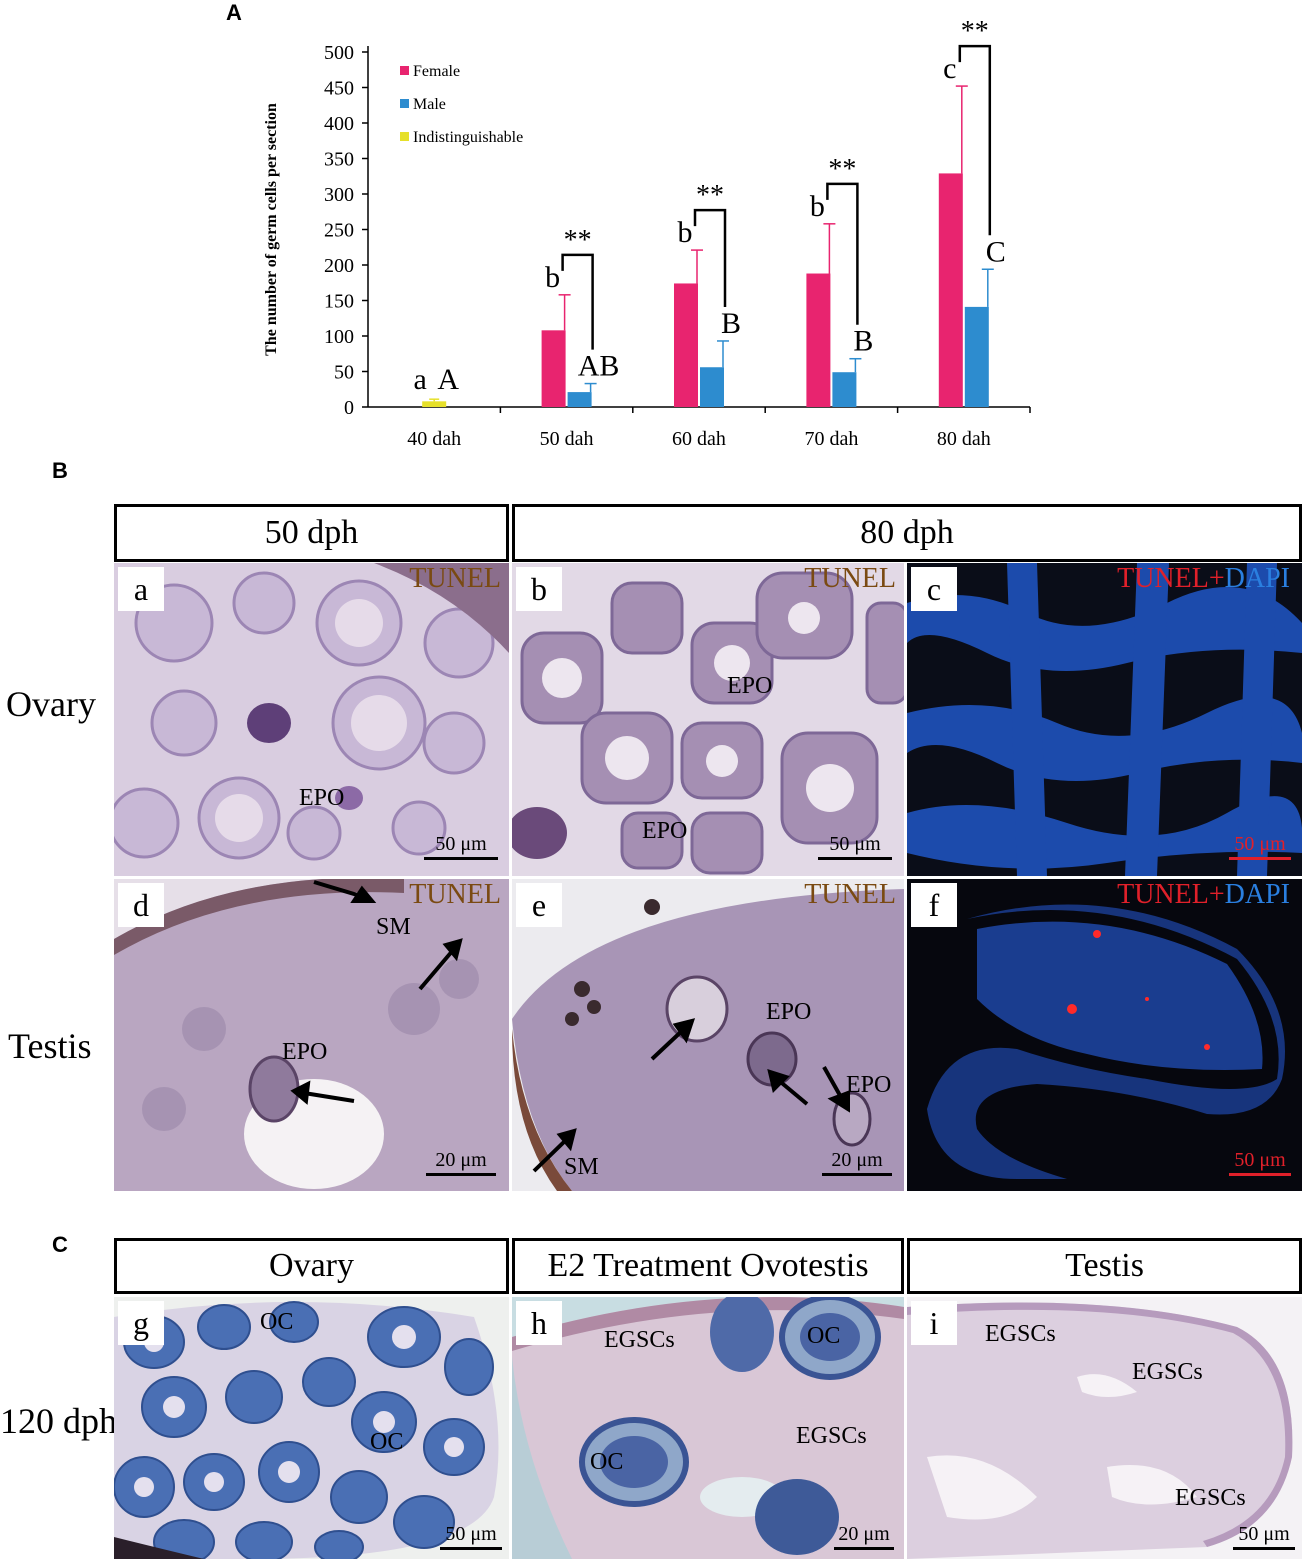 The width and height of the screenshot is (1304, 1559). I want to click on letter-male-4: C, so click(996, 251).